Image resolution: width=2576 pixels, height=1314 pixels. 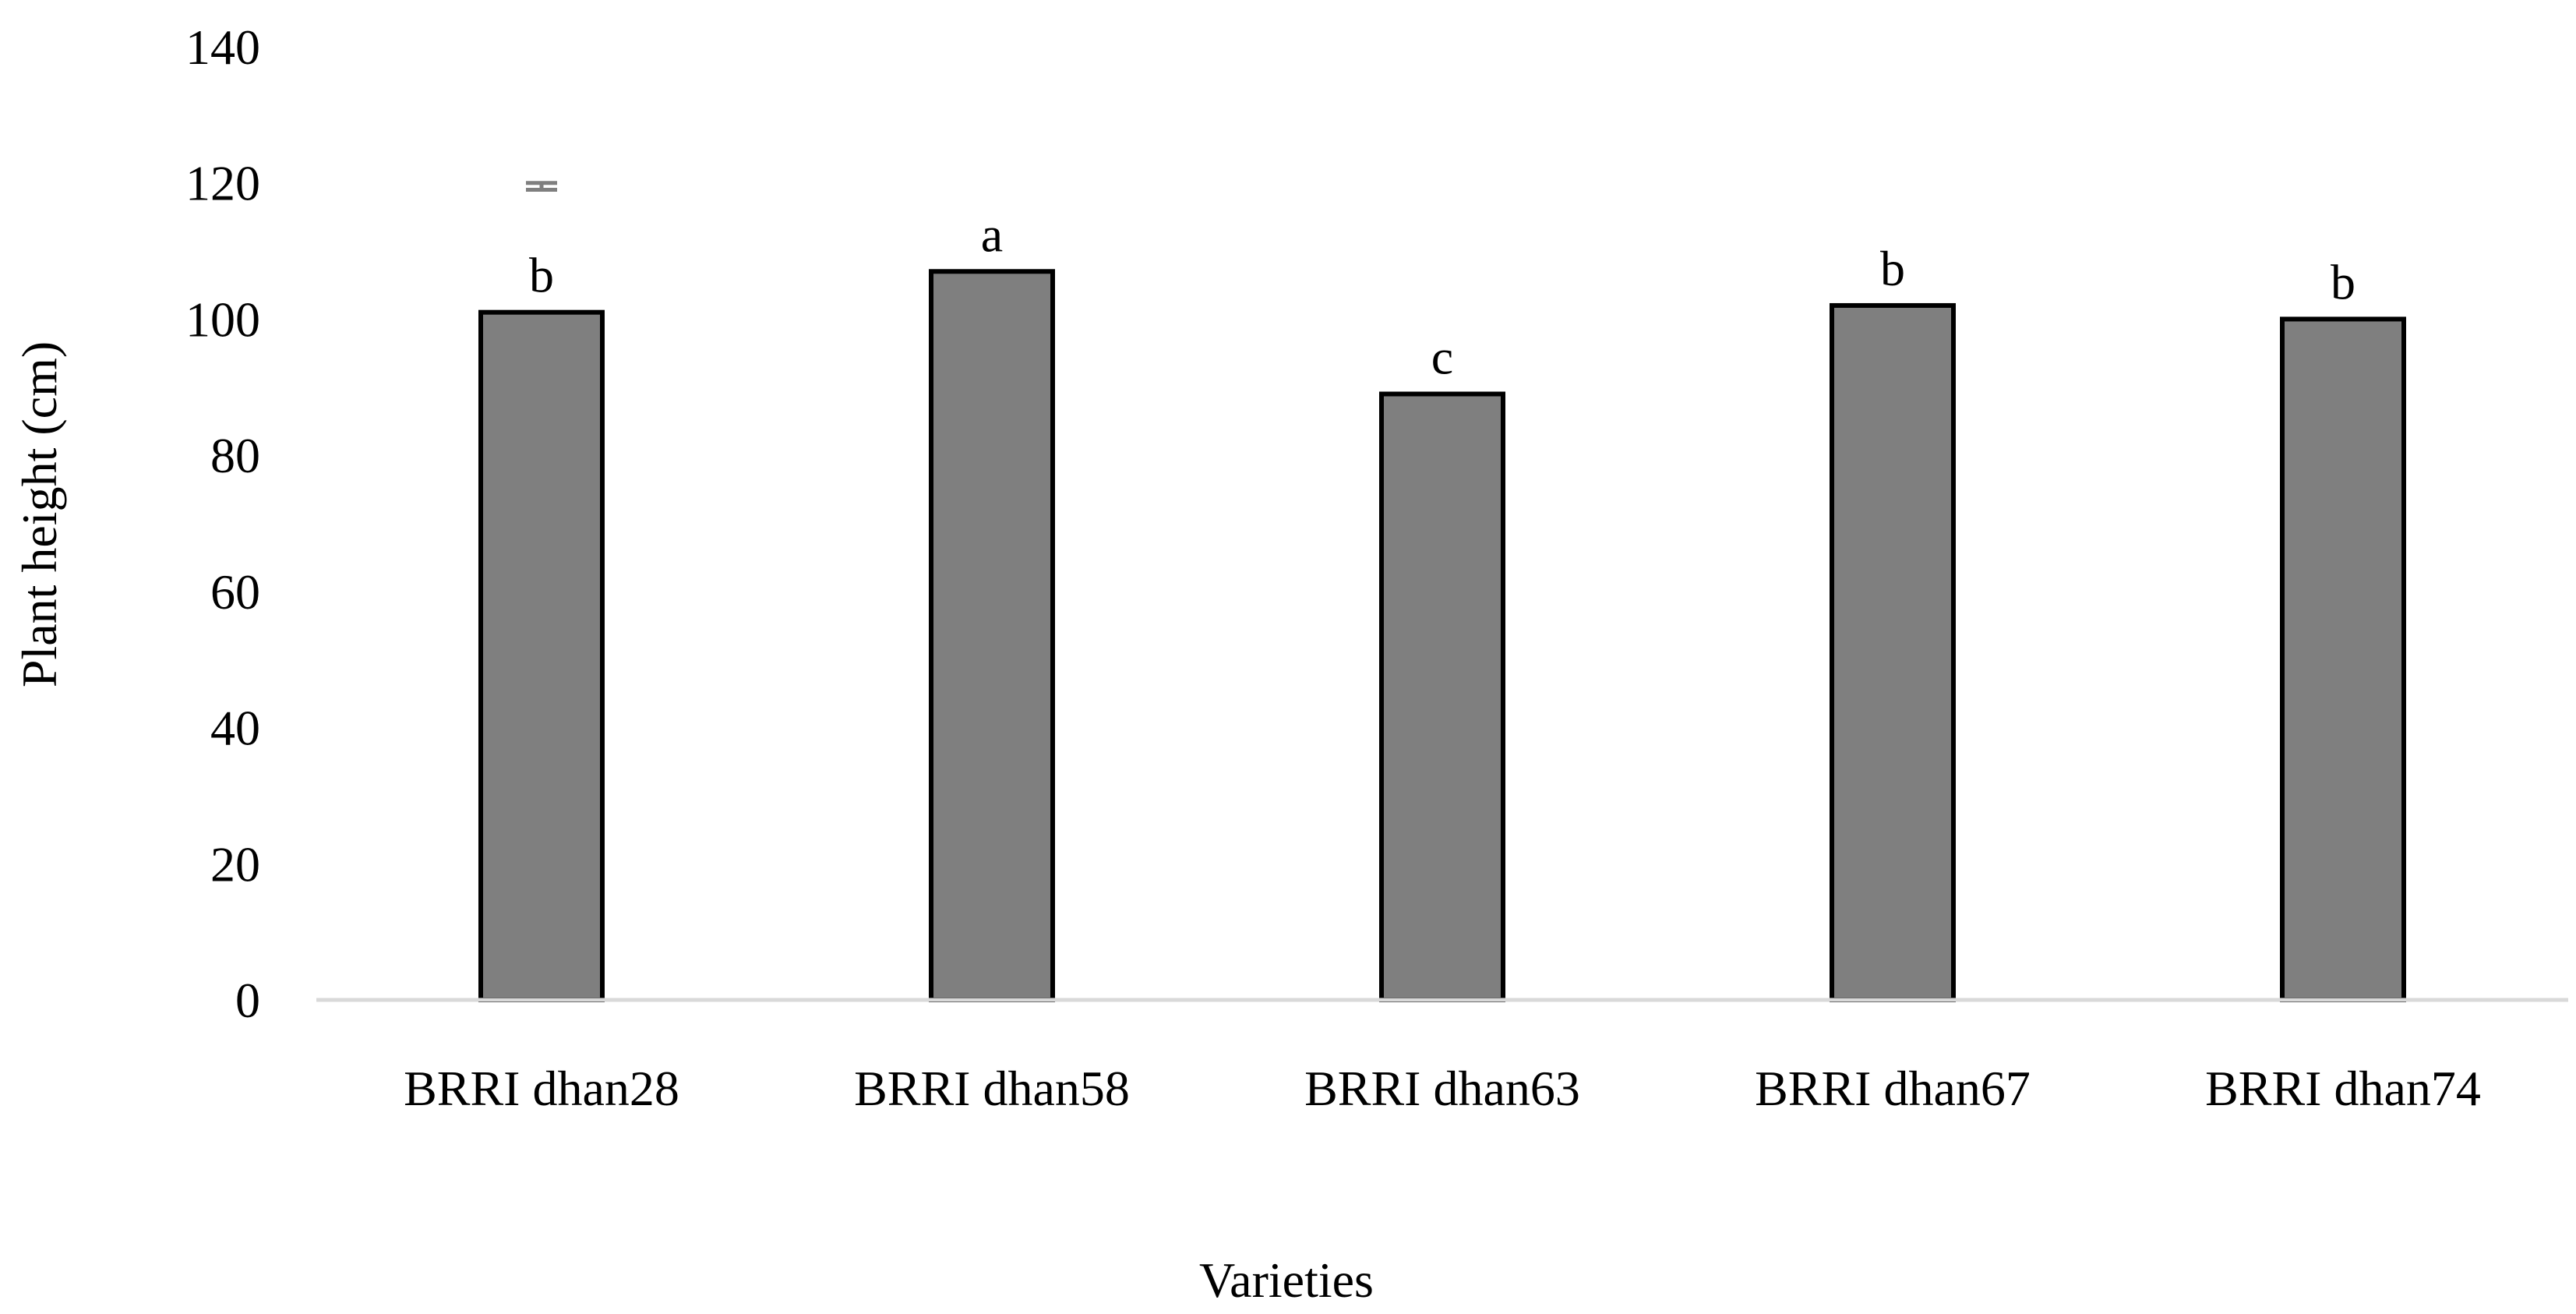 I want to click on error-bar, so click(x=541, y=187).